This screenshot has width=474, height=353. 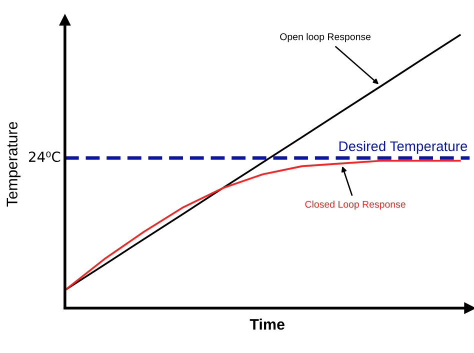 What do you see at coordinates (13, 164) in the screenshot?
I see `y-axis-title: Temperature` at bounding box center [13, 164].